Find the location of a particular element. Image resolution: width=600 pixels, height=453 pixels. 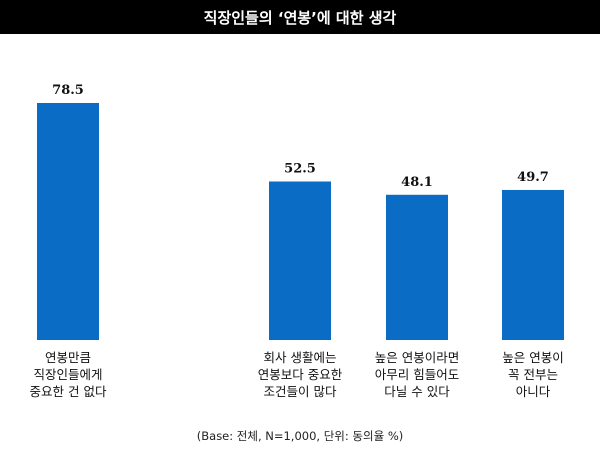

chart-title: 직장인들의 ‘연봉’에 대한 생각 is located at coordinates (300, 17).